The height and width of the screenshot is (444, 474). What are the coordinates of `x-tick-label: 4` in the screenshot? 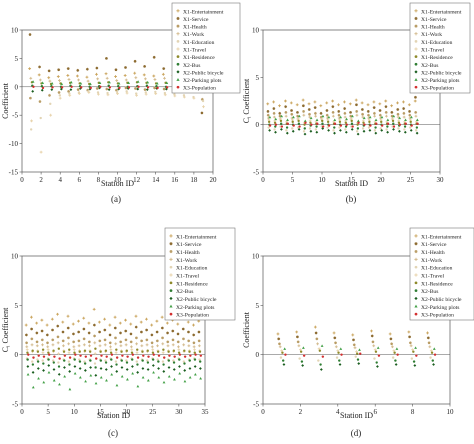 It's located at (338, 412).